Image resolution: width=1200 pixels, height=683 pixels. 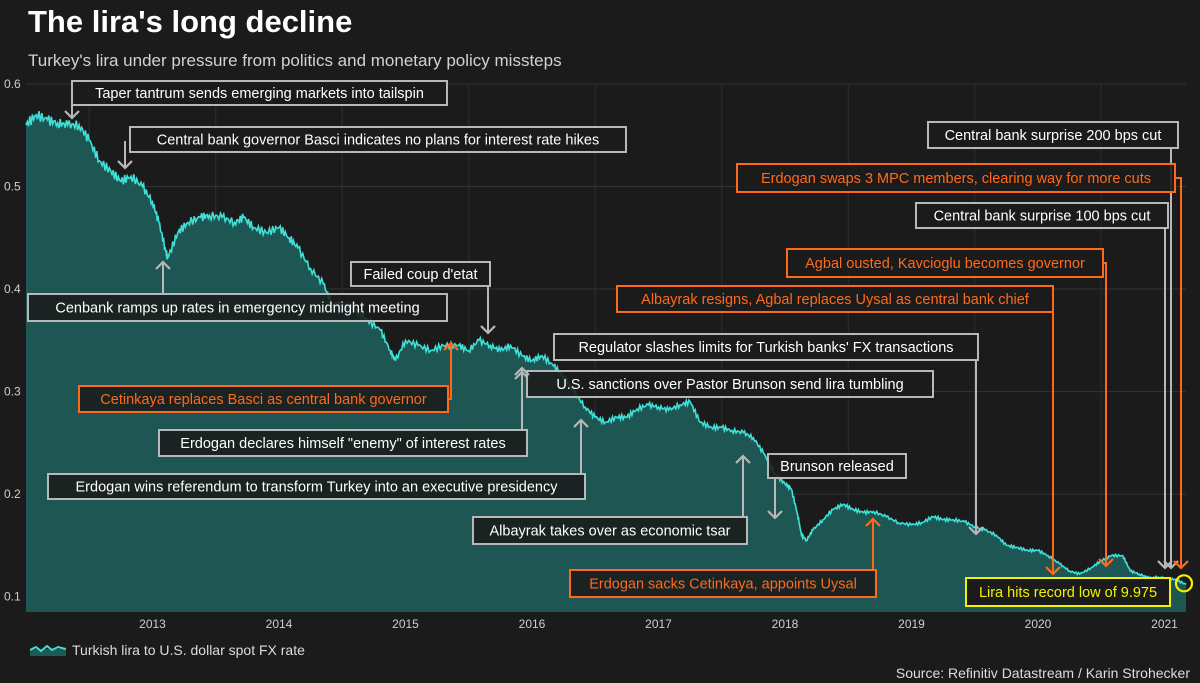 What do you see at coordinates (785, 624) in the screenshot?
I see `x-tick-label: 2018` at bounding box center [785, 624].